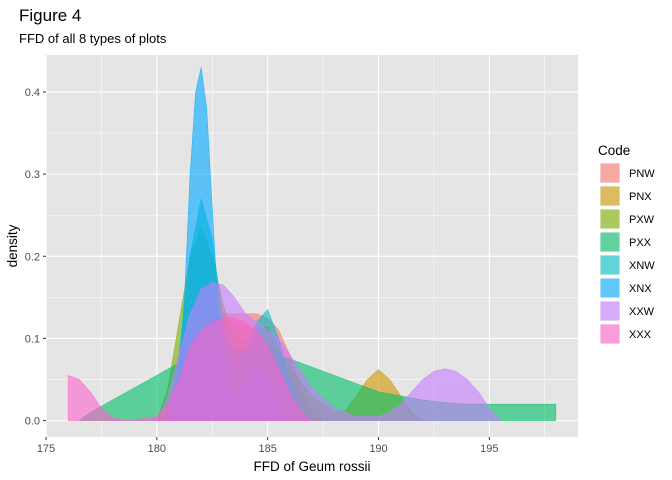 The height and width of the screenshot is (480, 672). I want to click on x-axis-ticks: 175 180 185 190 195, so click(268, 446).